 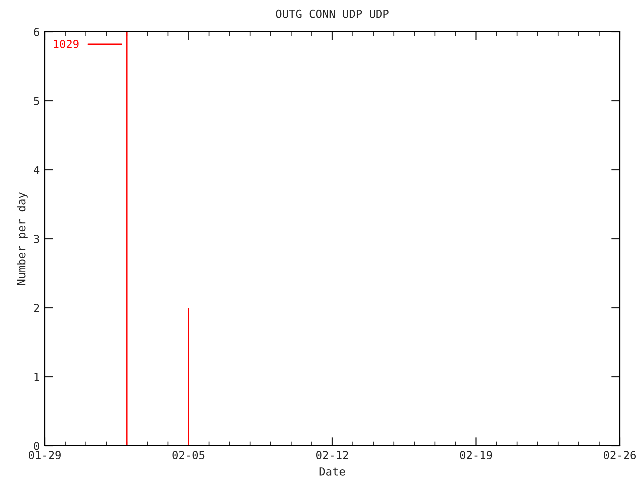 What do you see at coordinates (476, 455) in the screenshot?
I see `x-tick-label: 02-19` at bounding box center [476, 455].